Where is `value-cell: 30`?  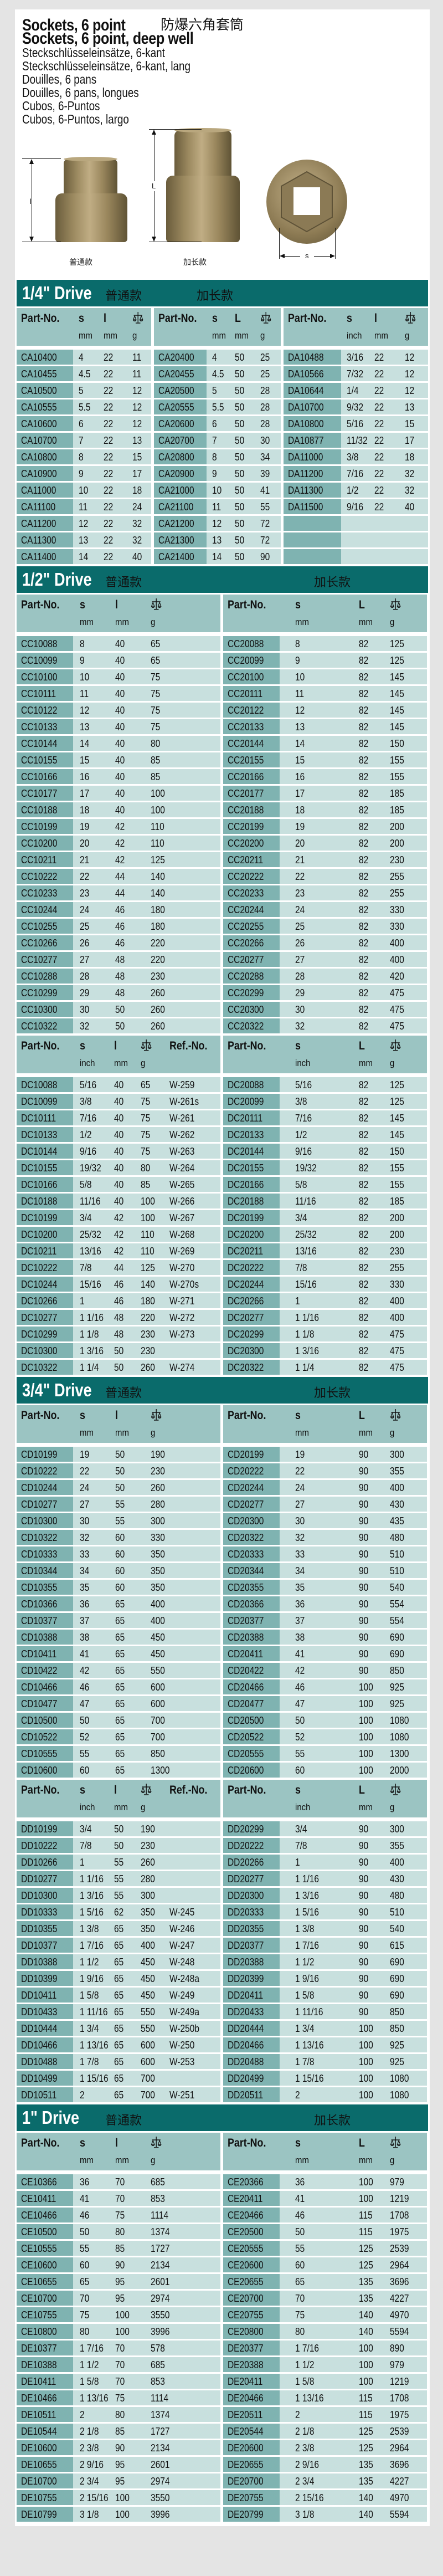 value-cell: 30 is located at coordinates (91, 1520).